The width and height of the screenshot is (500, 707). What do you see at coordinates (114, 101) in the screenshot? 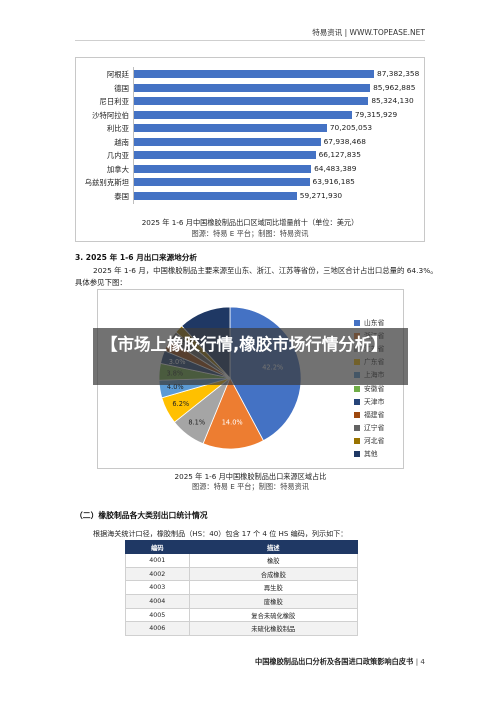
I see `bar-category-label: 尼日利亚` at bounding box center [114, 101].